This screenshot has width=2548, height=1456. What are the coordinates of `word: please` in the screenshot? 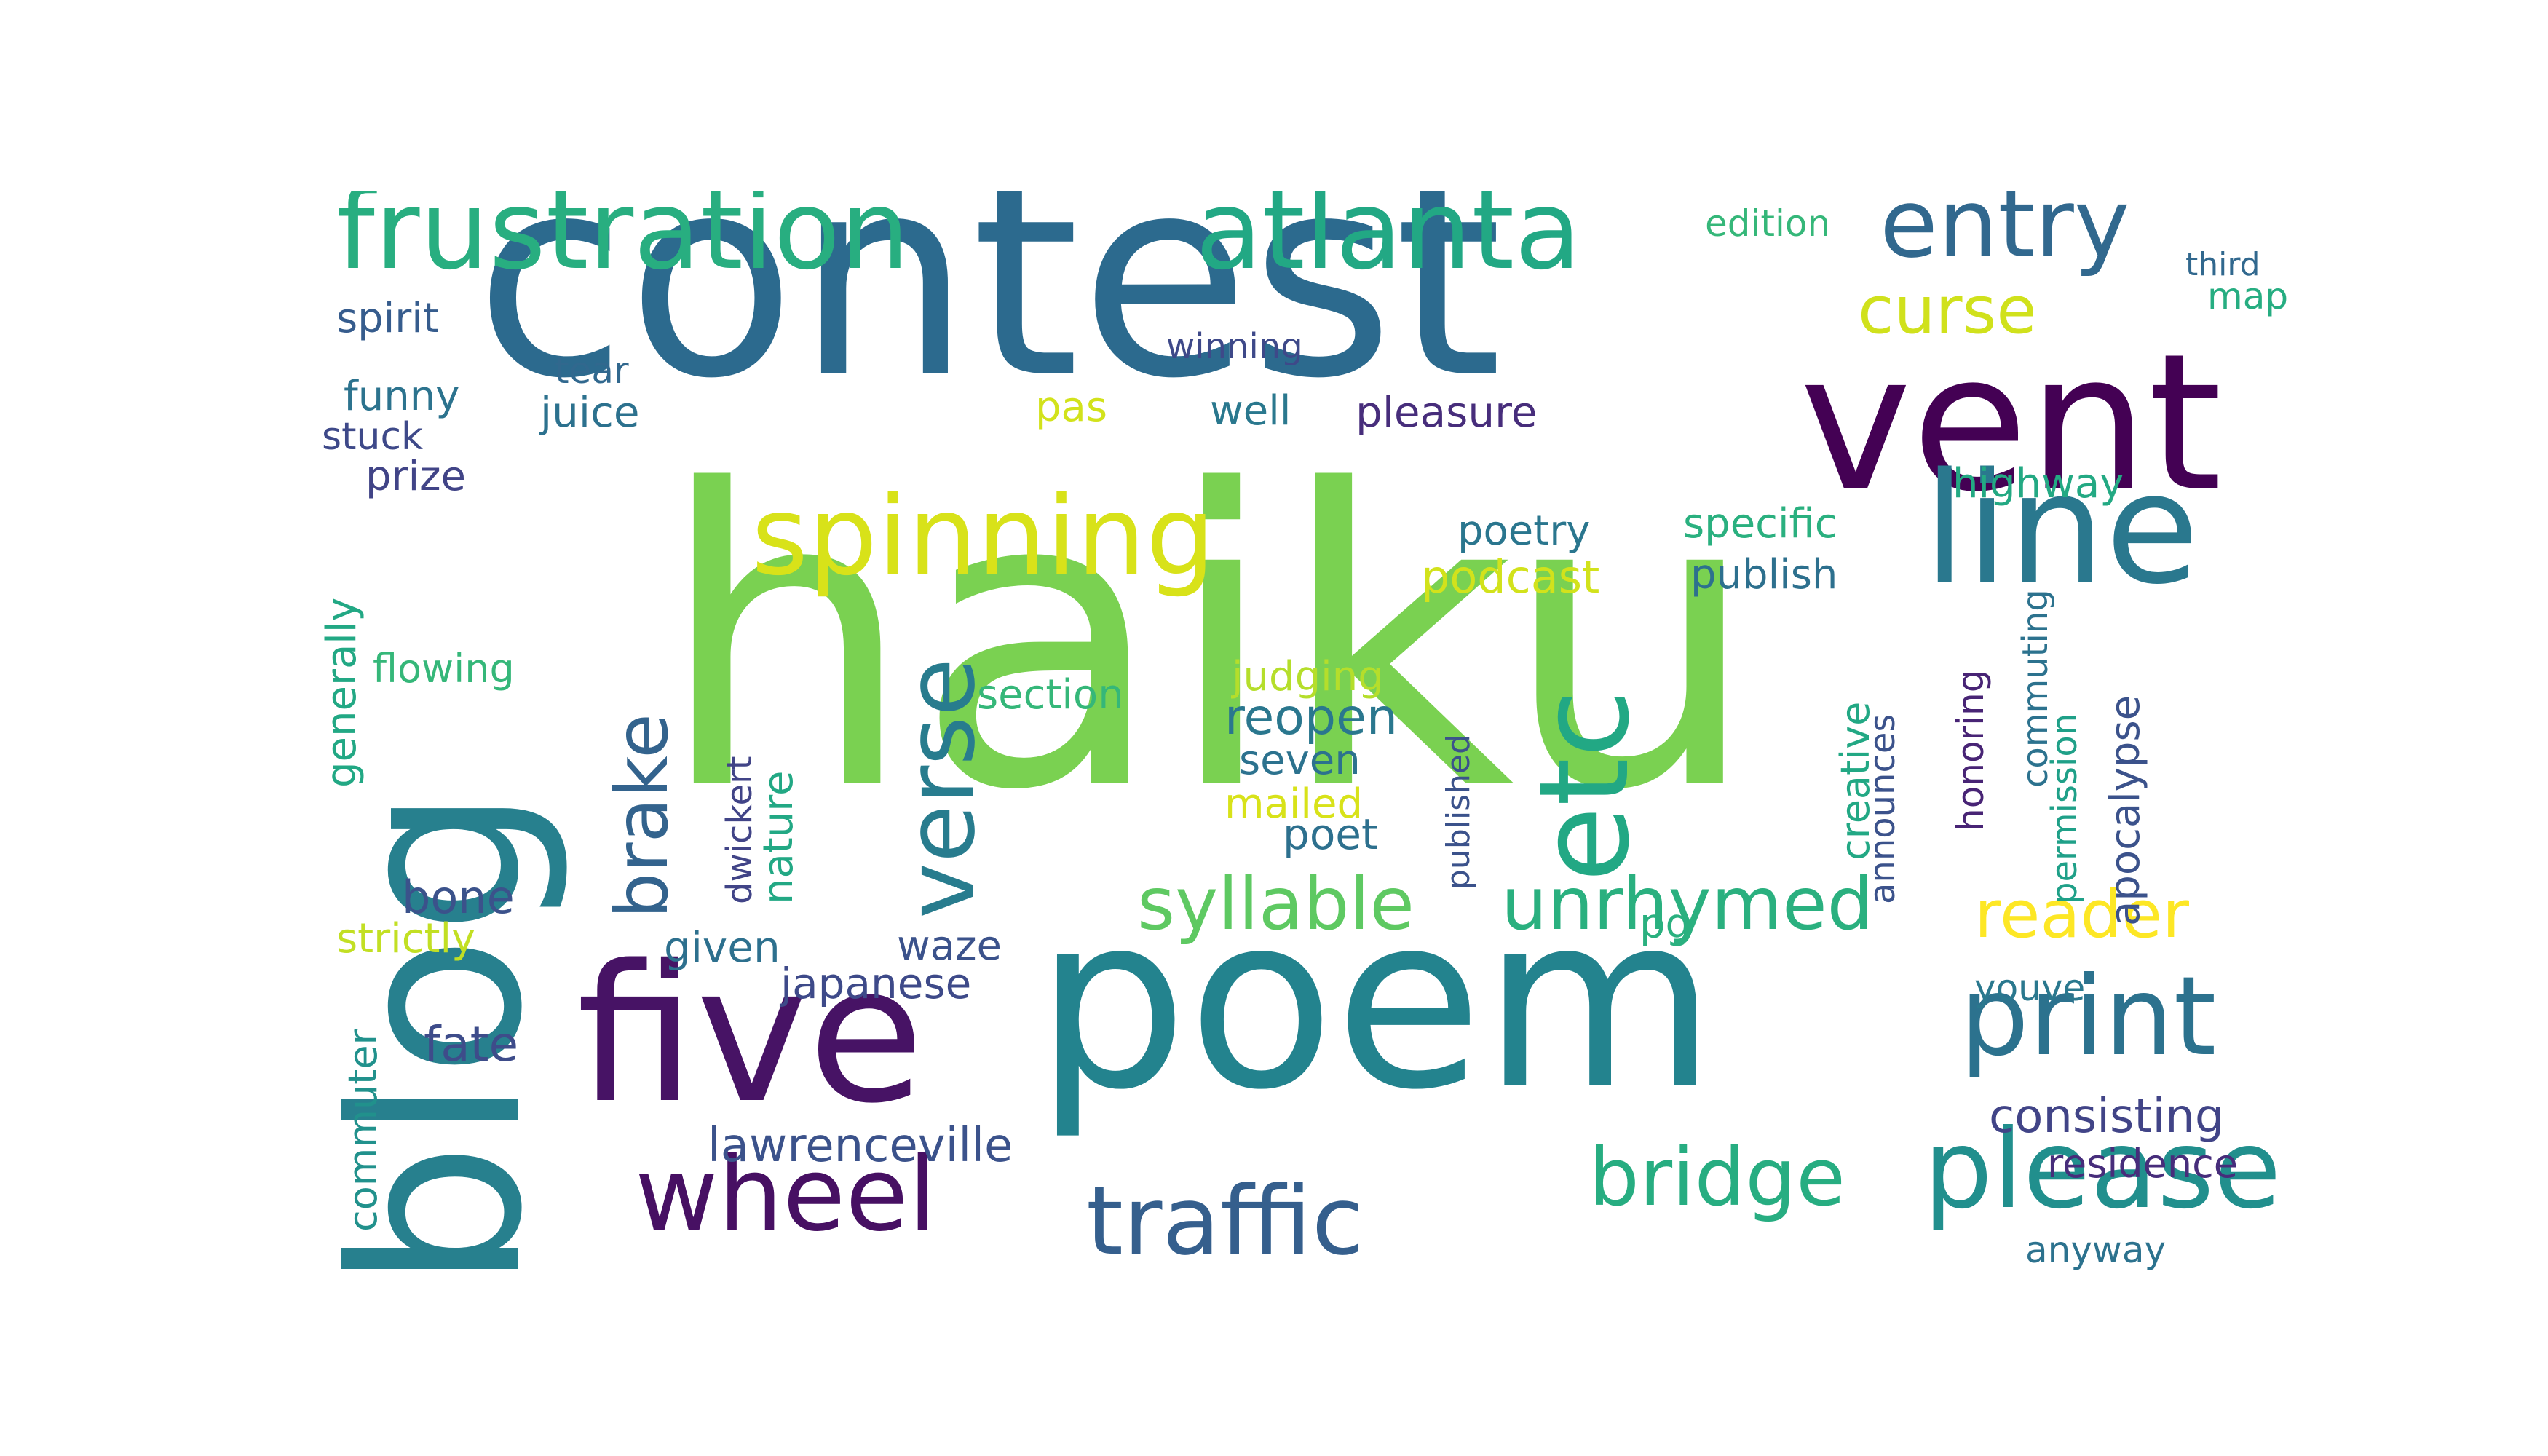 It's located at (2102, 1170).